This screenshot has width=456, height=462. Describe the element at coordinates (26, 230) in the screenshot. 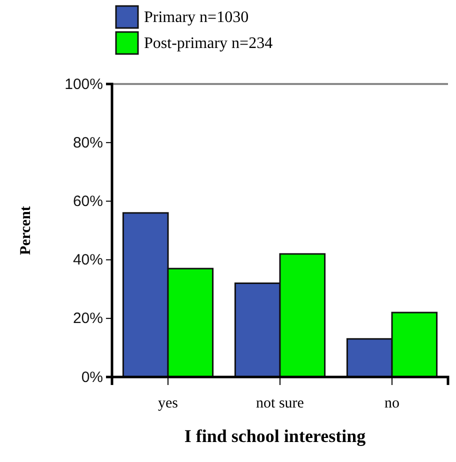

I see `y-axis-title: Percent` at that location.